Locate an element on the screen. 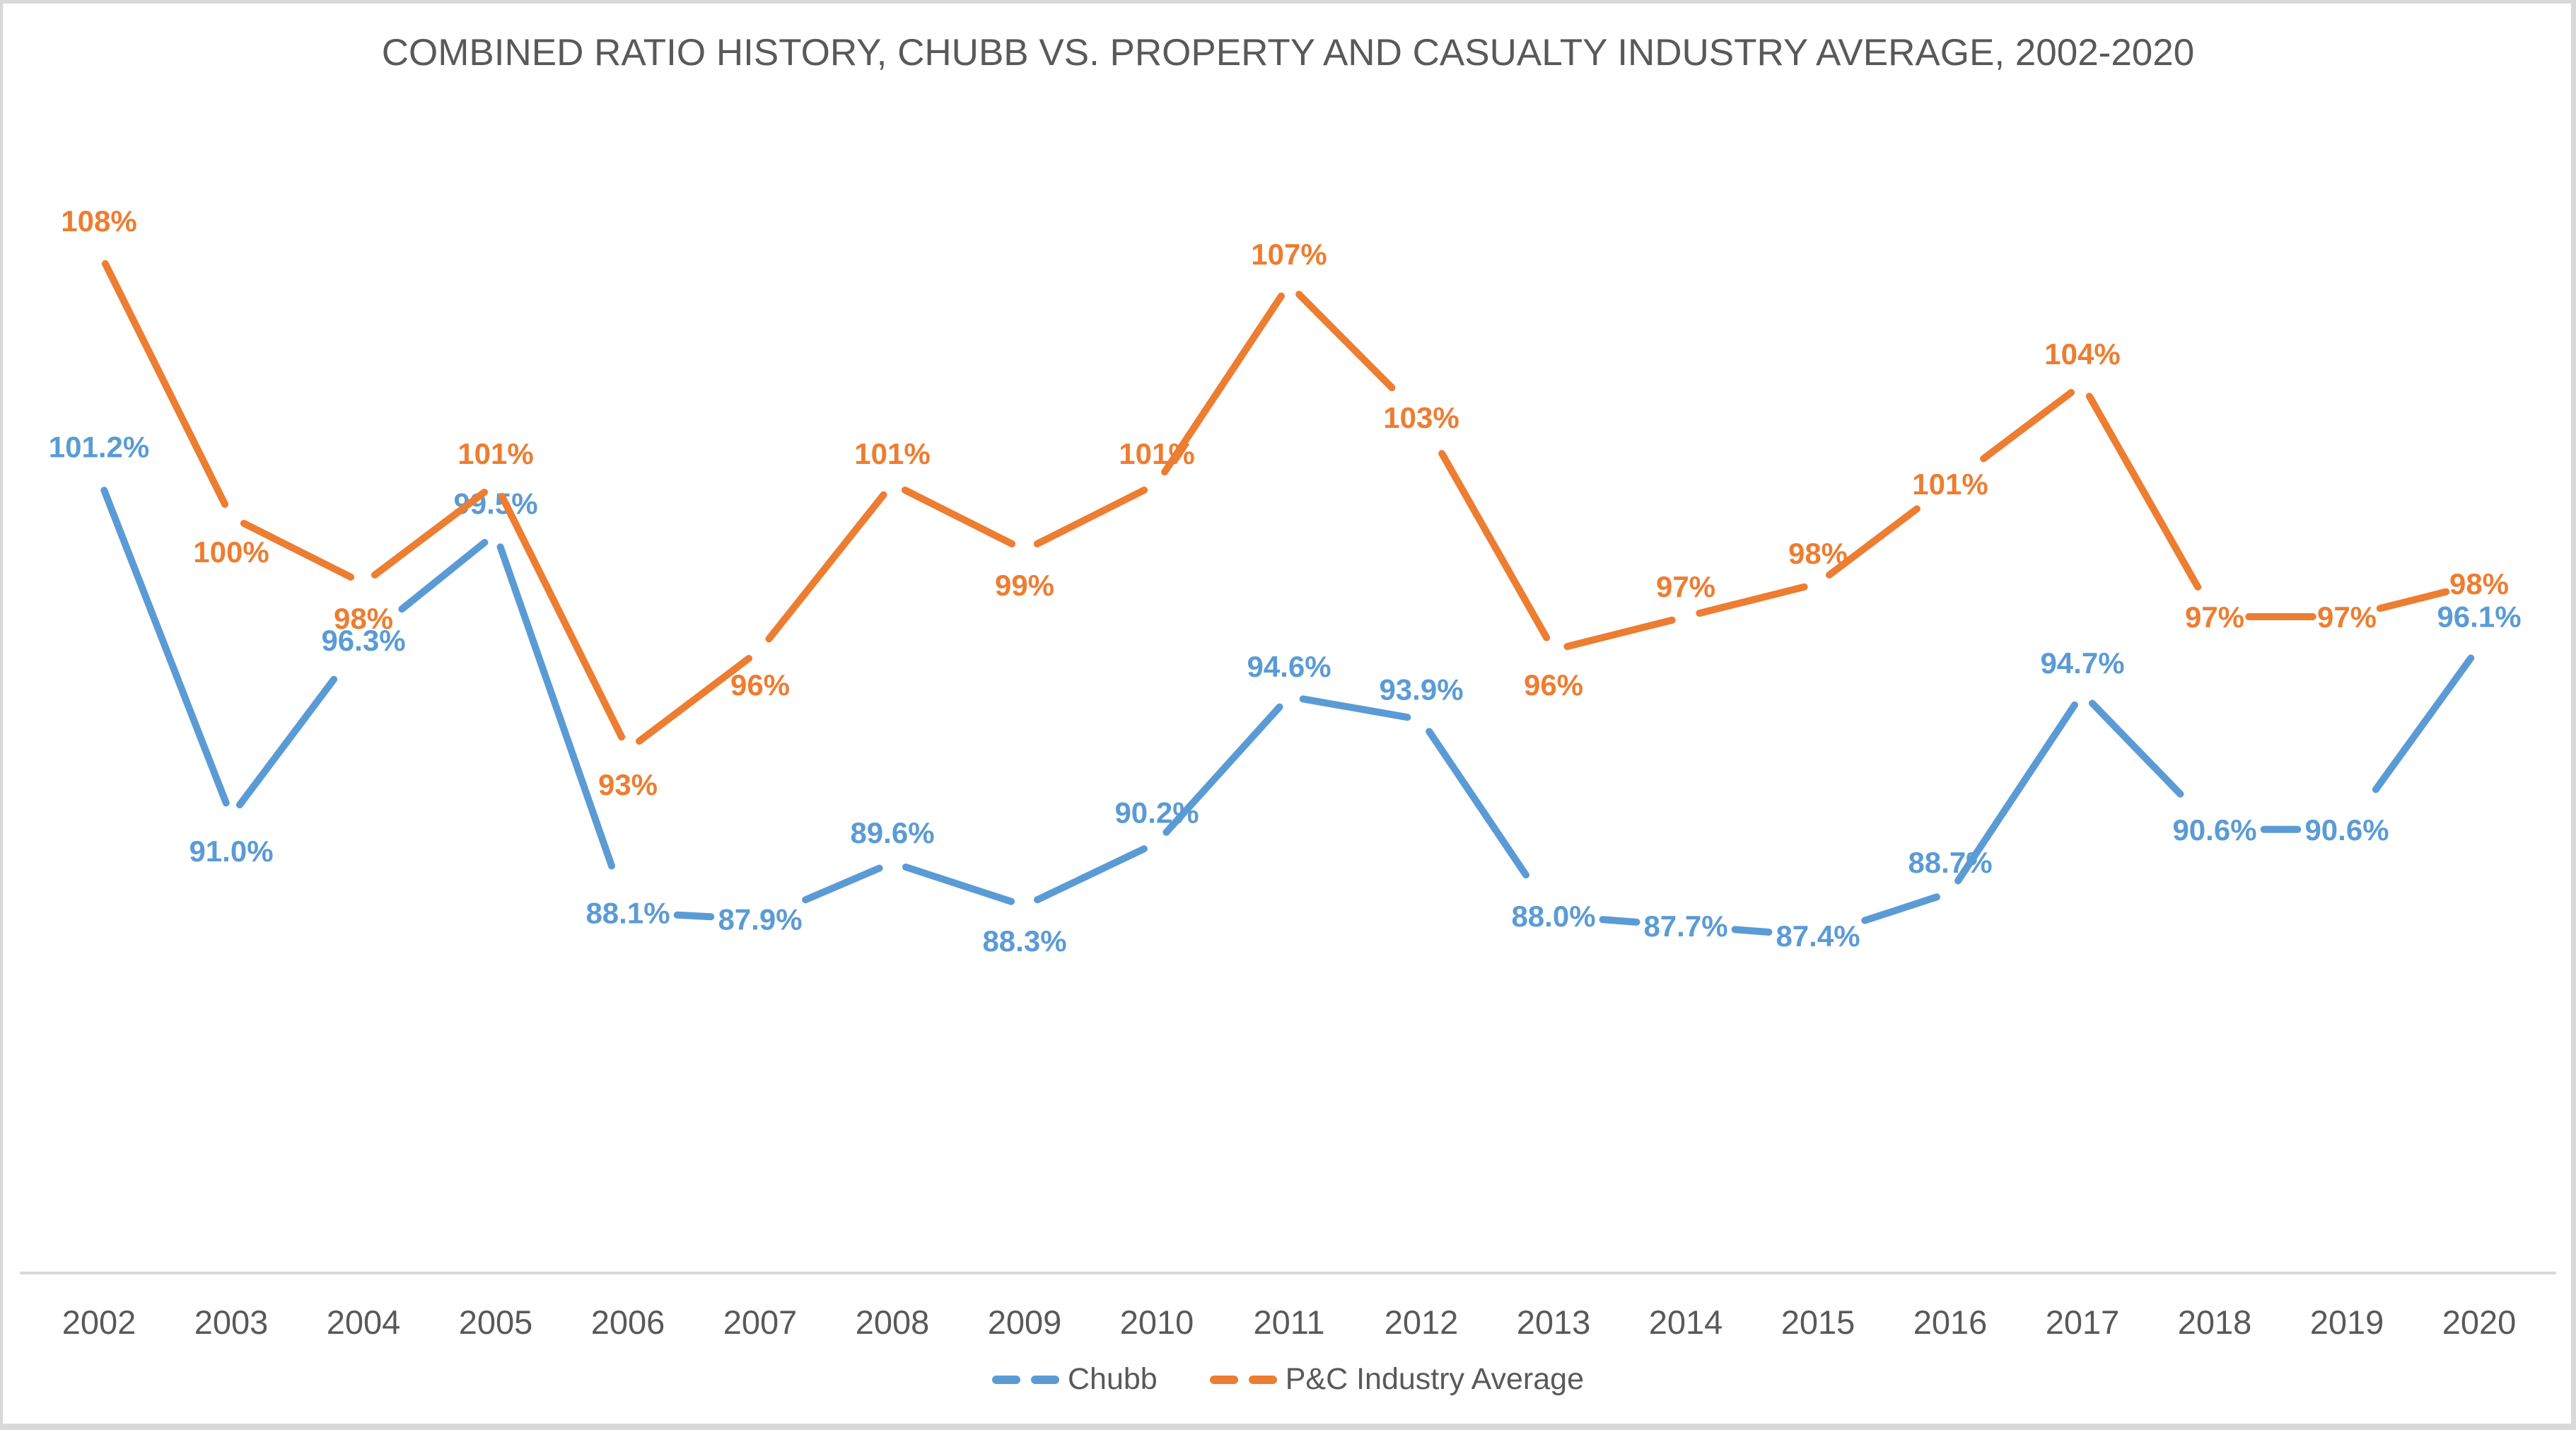 The width and height of the screenshot is (2576, 1430). x-axis-label: 2020 is located at coordinates (2479, 1322).